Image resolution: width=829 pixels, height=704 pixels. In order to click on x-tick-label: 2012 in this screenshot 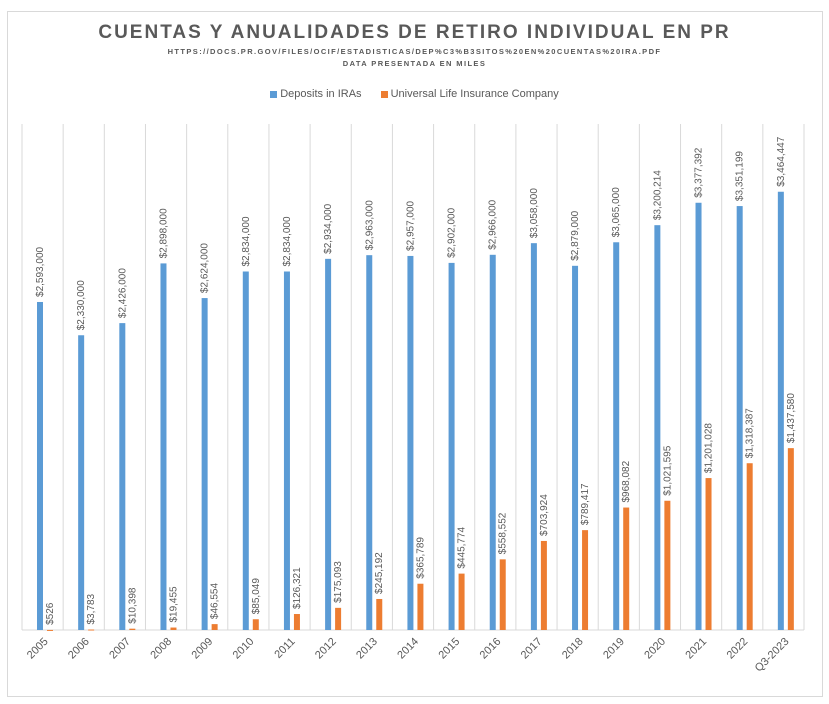, I will do `click(326, 649)`.